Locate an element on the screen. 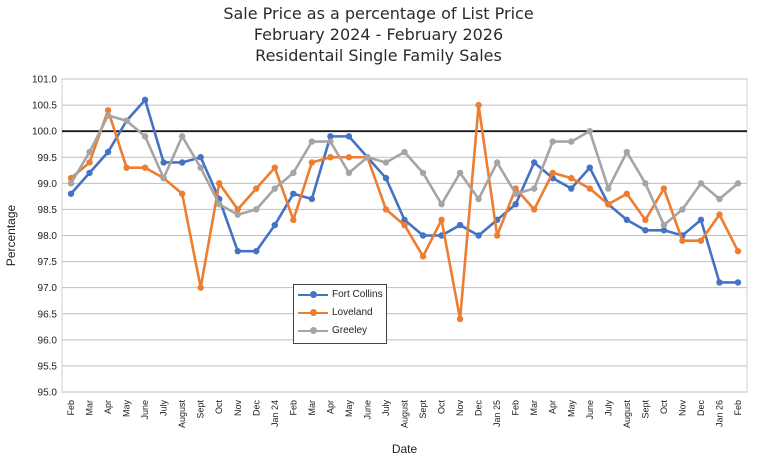  y-tick-label: 96.0 is located at coordinates (48, 340).